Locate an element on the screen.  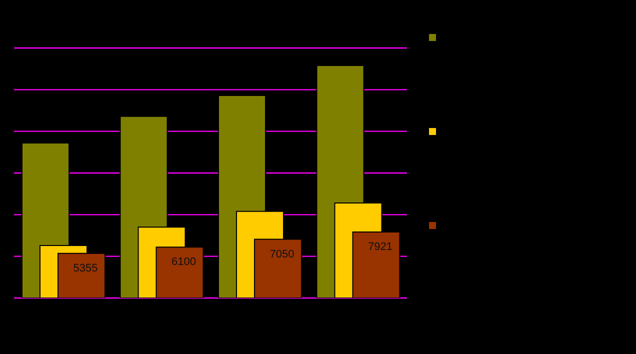
data-label: 6100 is located at coordinates (184, 262).